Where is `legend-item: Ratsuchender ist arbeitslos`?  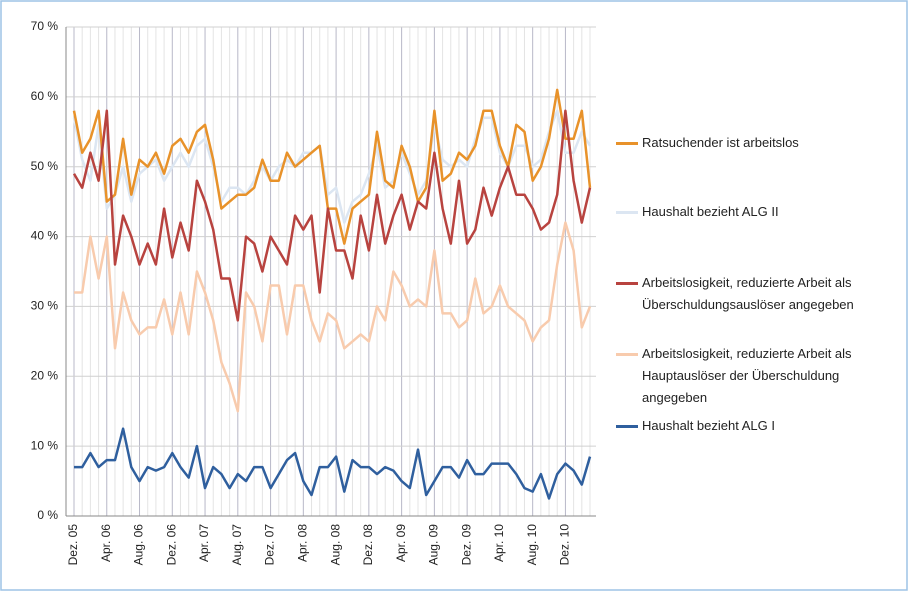 legend-item: Ratsuchender ist arbeitslos is located at coordinates (756, 143).